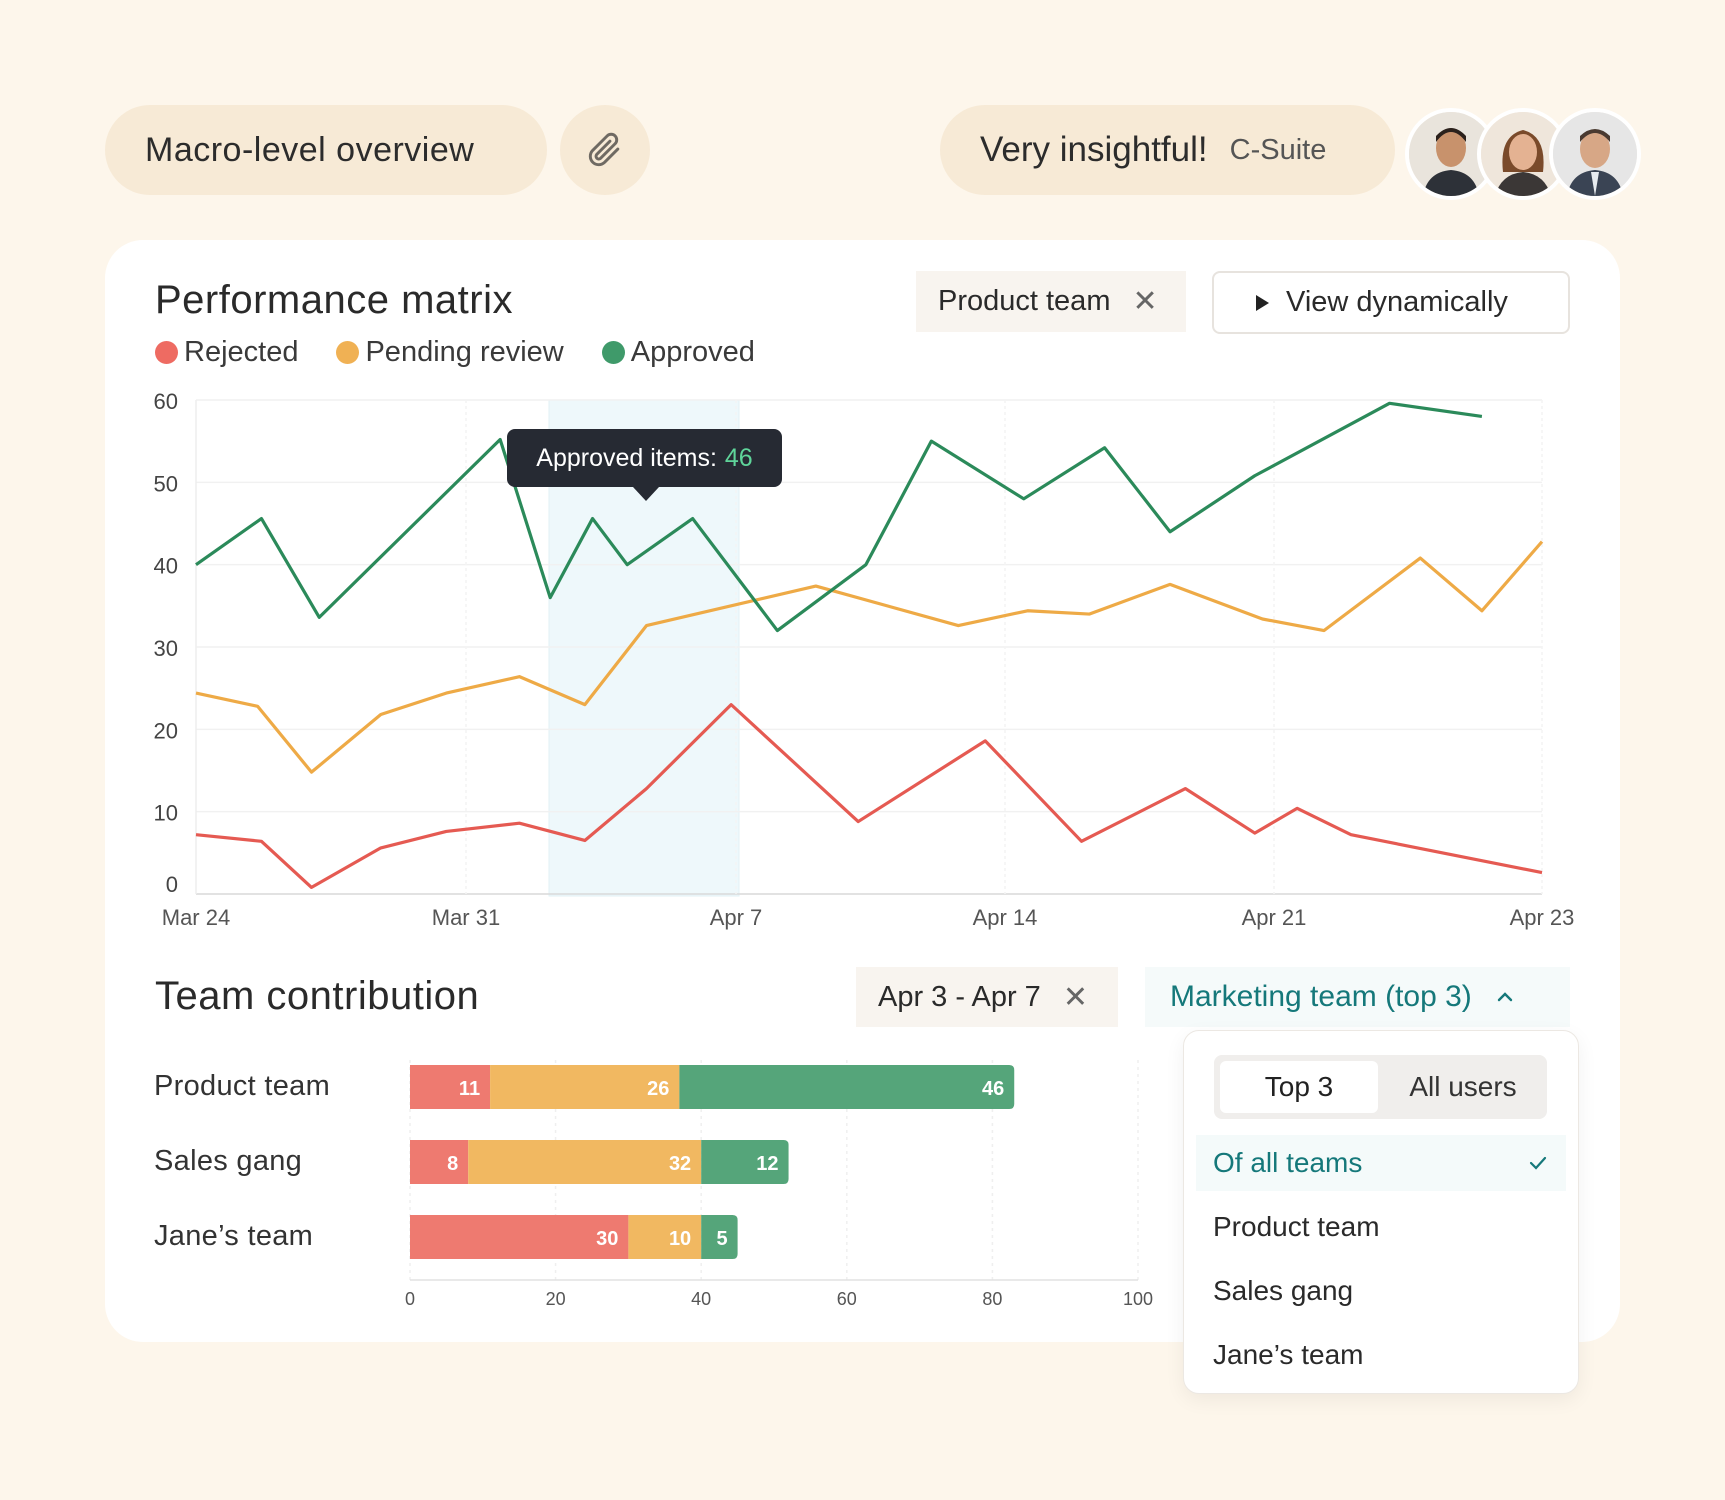 Image resolution: width=1725 pixels, height=1500 pixels. Describe the element at coordinates (196, 917) in the screenshot. I see `x-tick-label: Mar 24` at that location.